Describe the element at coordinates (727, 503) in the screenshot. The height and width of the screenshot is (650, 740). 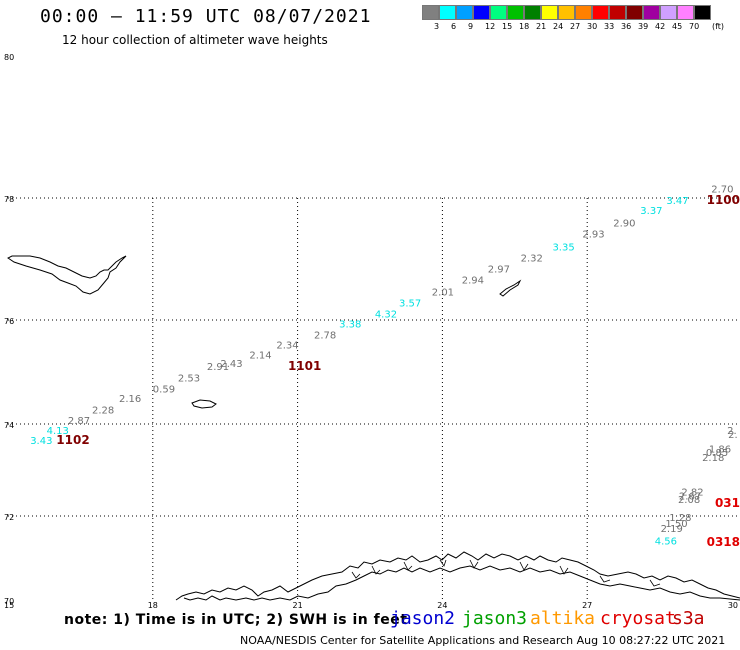
I see `track-id-label: 031` at that location.